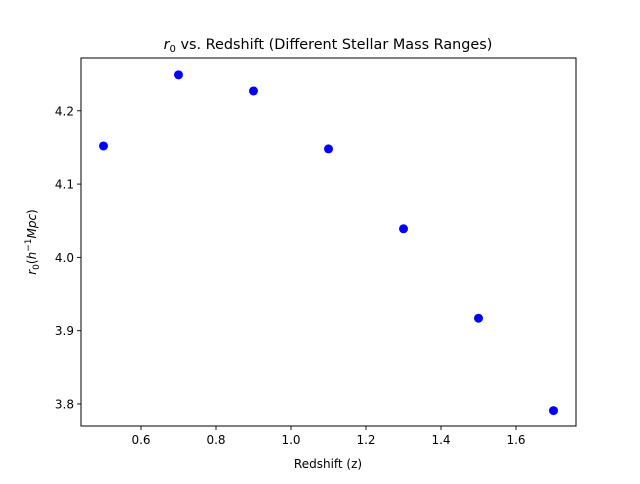  I want to click on y-tick-label: 4.1, so click(64, 185).